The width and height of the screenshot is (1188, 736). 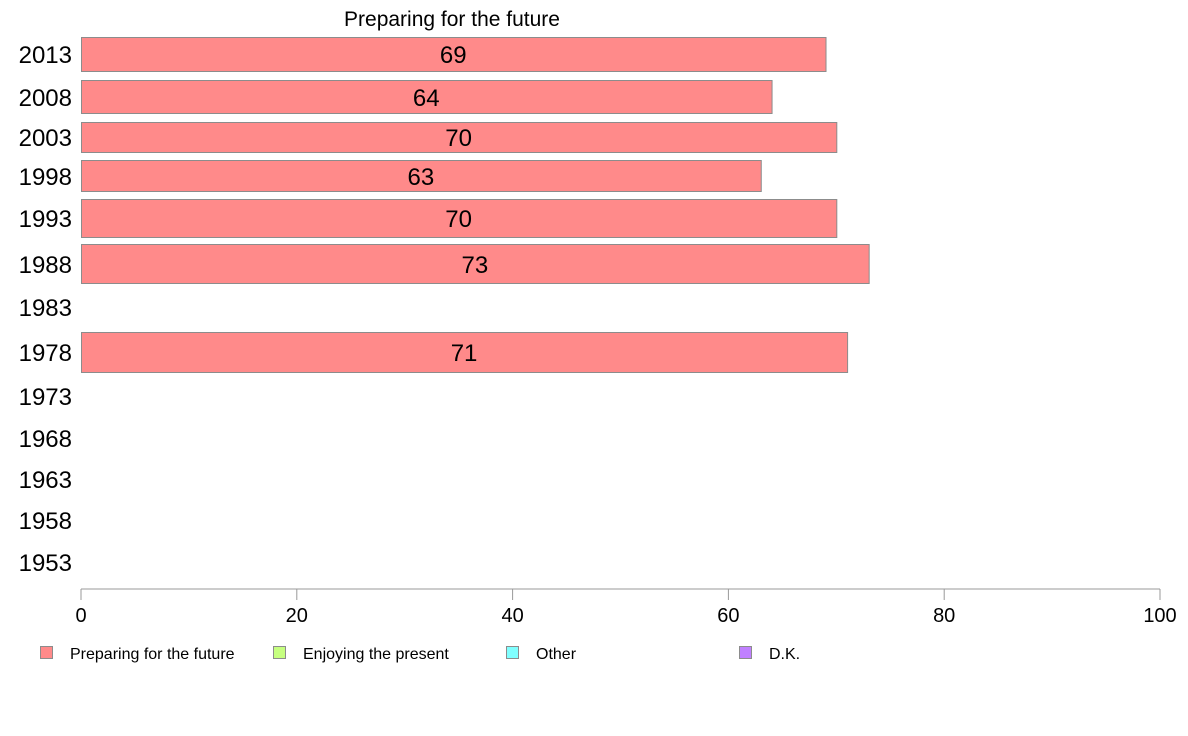 I want to click on bar-1978, so click(x=465, y=352).